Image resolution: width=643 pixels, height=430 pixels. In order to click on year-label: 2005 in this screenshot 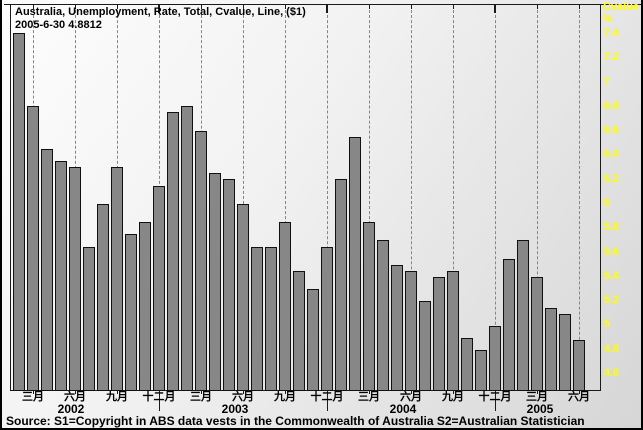, I will do `click(540, 409)`.